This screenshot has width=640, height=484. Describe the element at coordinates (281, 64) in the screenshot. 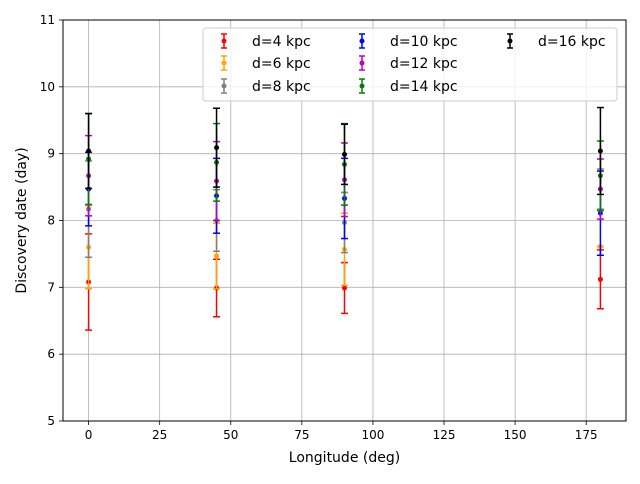

I see `legend-label: d=6 kpc` at that location.